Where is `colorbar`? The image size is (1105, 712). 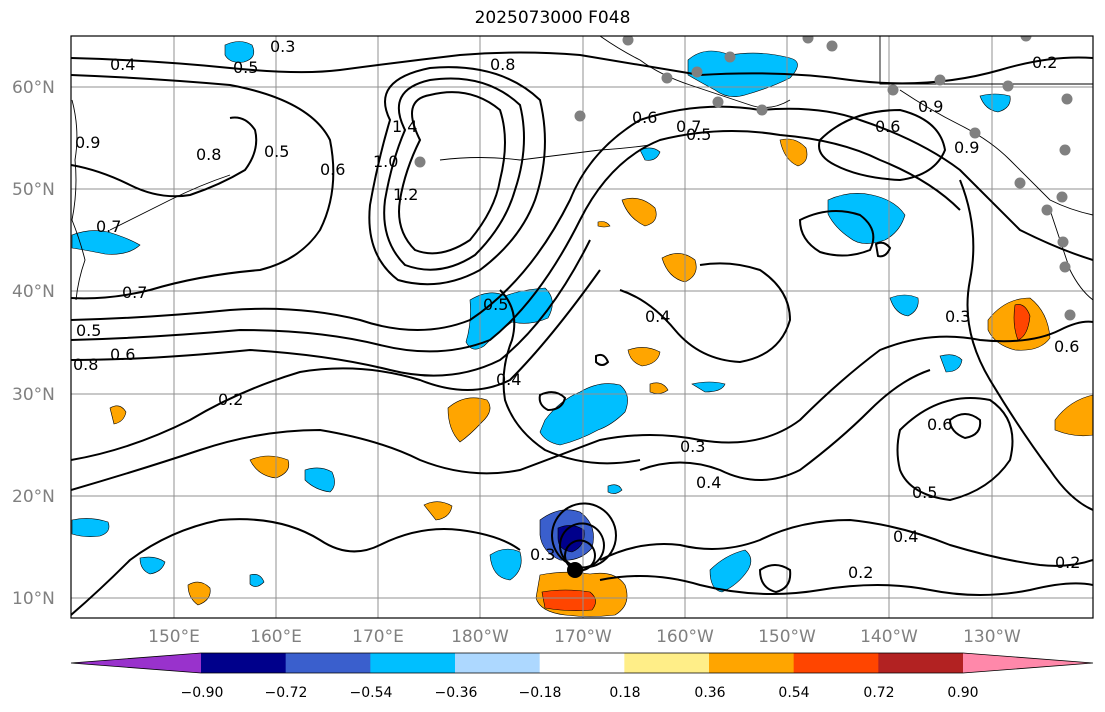 colorbar is located at coordinates (582, 663).